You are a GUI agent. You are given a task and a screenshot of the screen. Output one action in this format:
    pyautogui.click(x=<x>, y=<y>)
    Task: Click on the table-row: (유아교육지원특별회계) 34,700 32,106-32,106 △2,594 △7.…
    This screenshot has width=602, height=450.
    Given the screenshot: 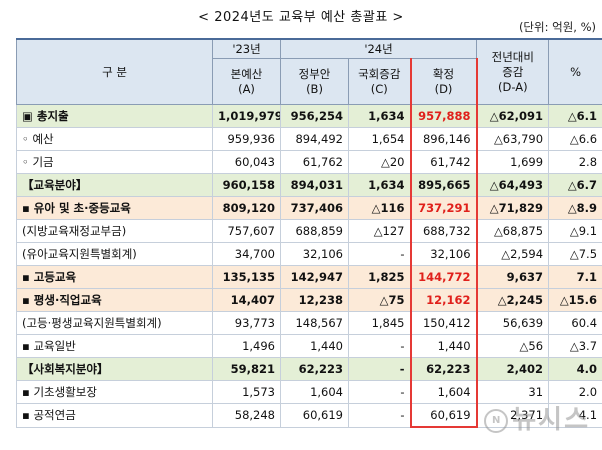 What is the action you would take?
    pyautogui.click(x=309, y=254)
    